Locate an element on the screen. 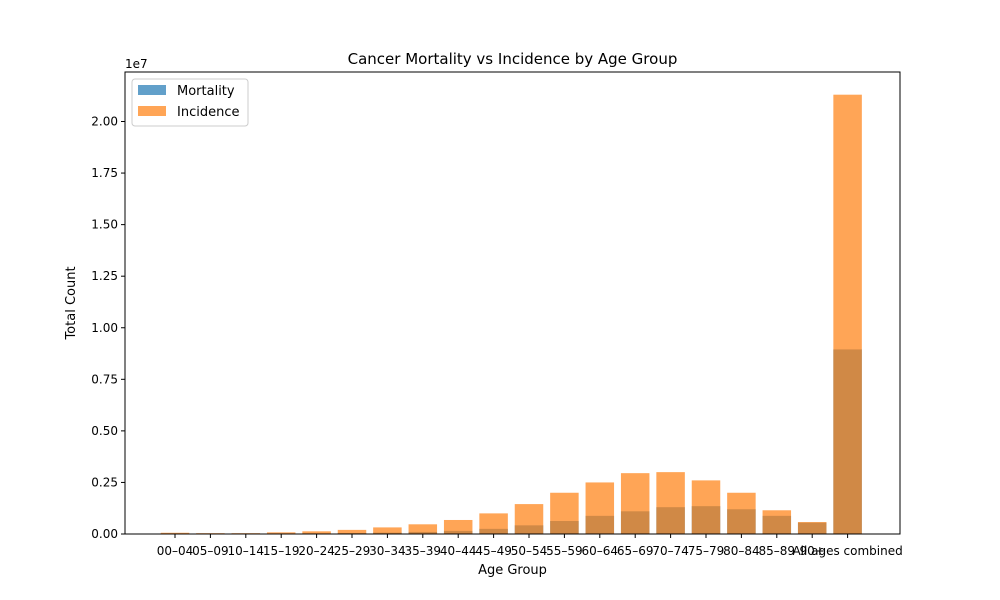 The width and height of the screenshot is (1000, 600). x-tick-label: 70–74 is located at coordinates (670, 551).